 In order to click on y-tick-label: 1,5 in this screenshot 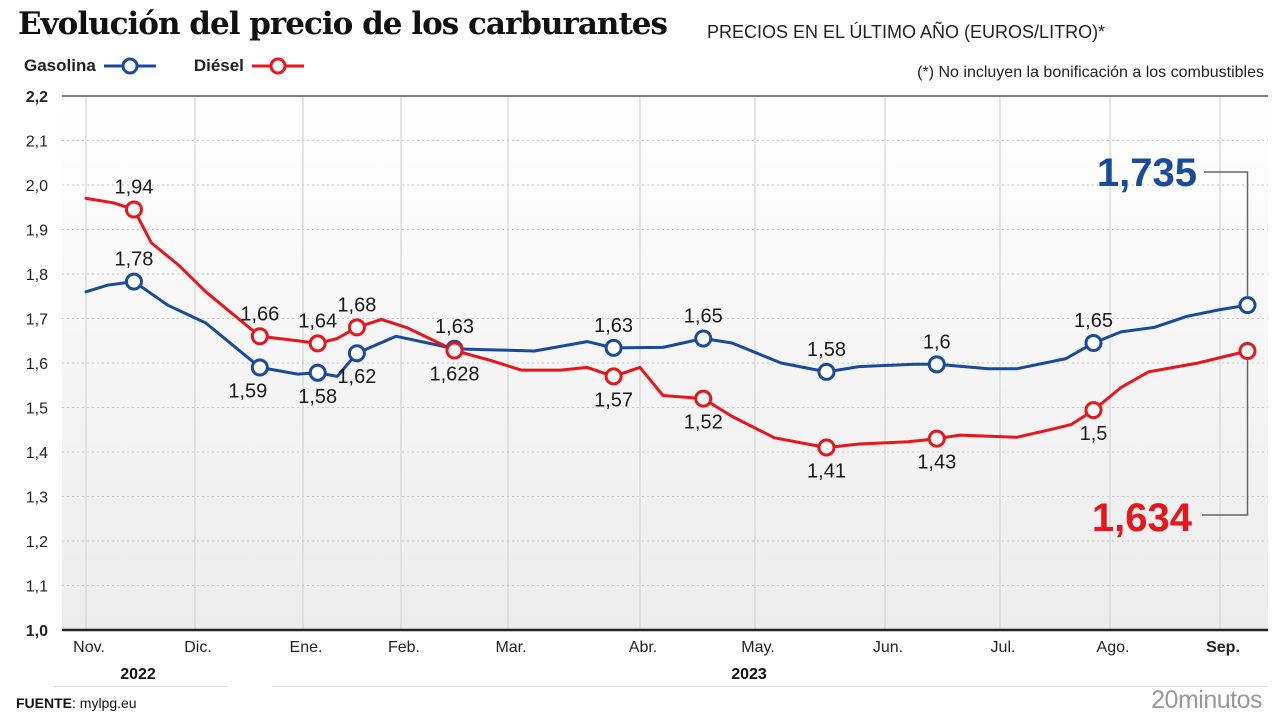, I will do `click(37, 409)`.